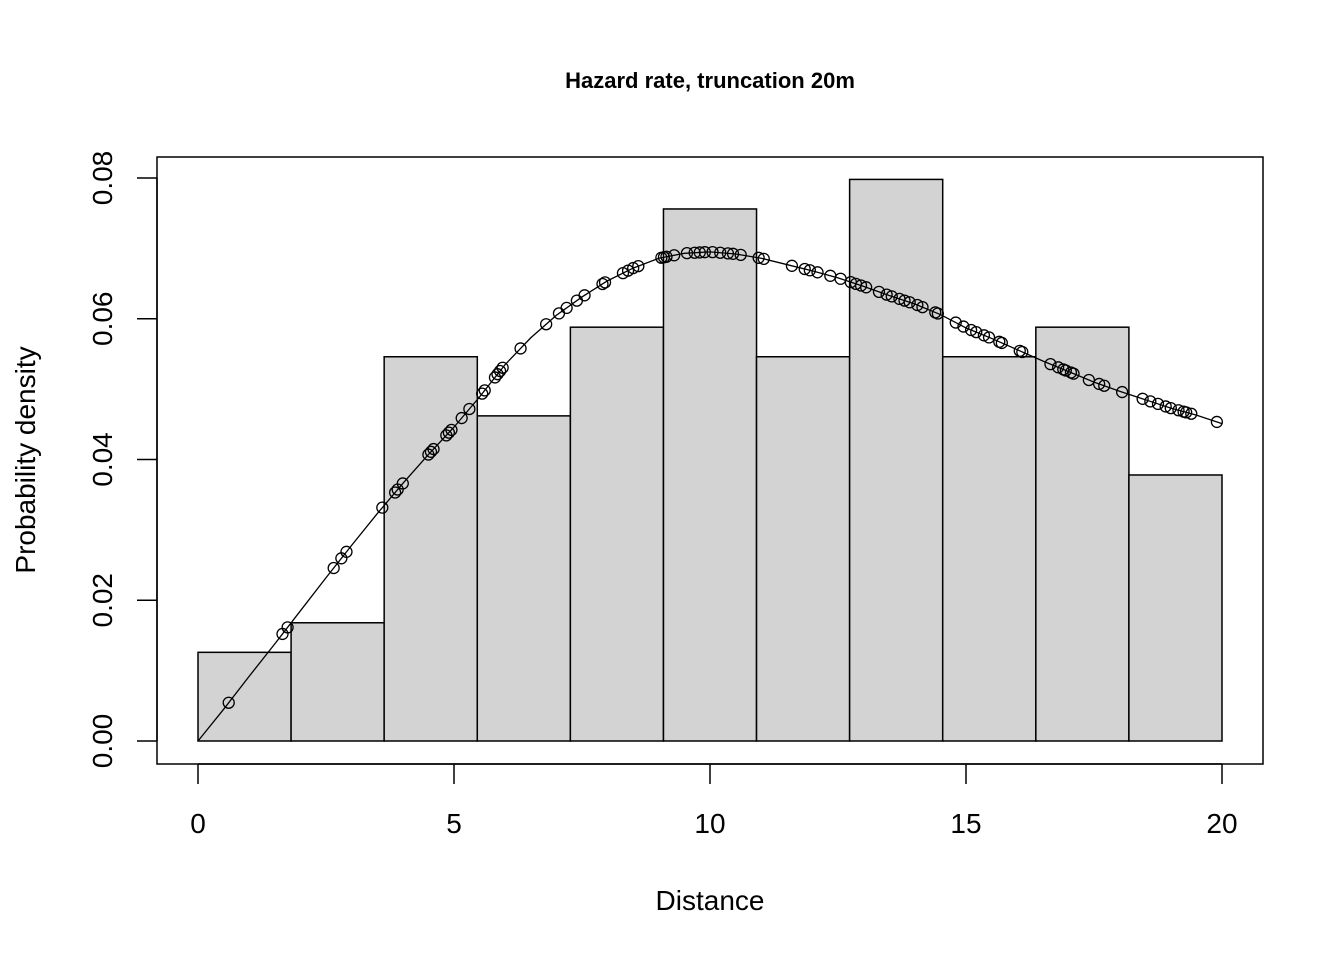  I want to click on y-tick-label: 0.02, so click(102, 600).